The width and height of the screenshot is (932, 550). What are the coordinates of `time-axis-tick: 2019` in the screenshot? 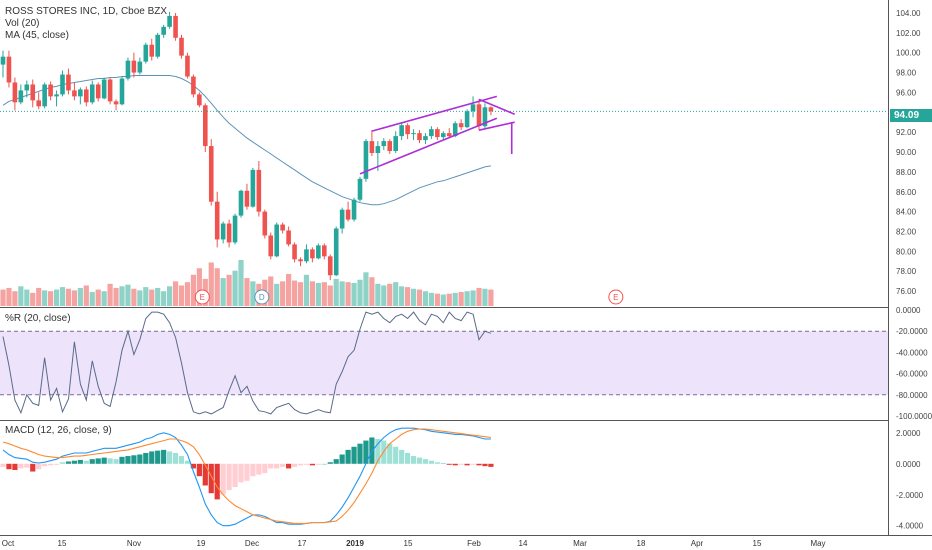 It's located at (355, 543).